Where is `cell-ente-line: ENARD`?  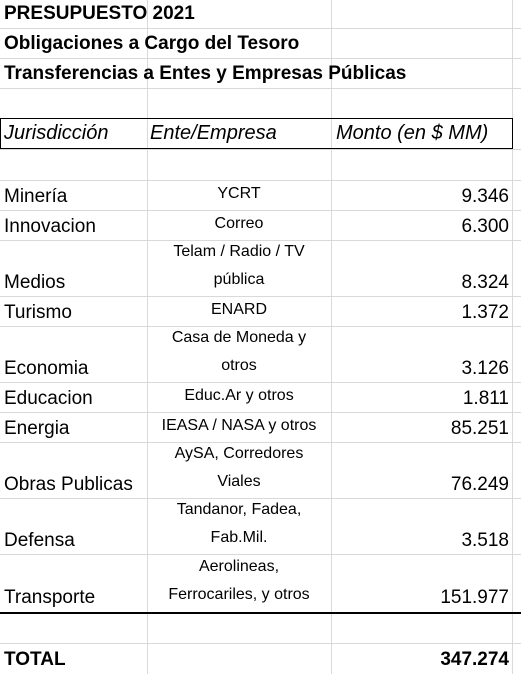 cell-ente-line: ENARD is located at coordinates (238, 309).